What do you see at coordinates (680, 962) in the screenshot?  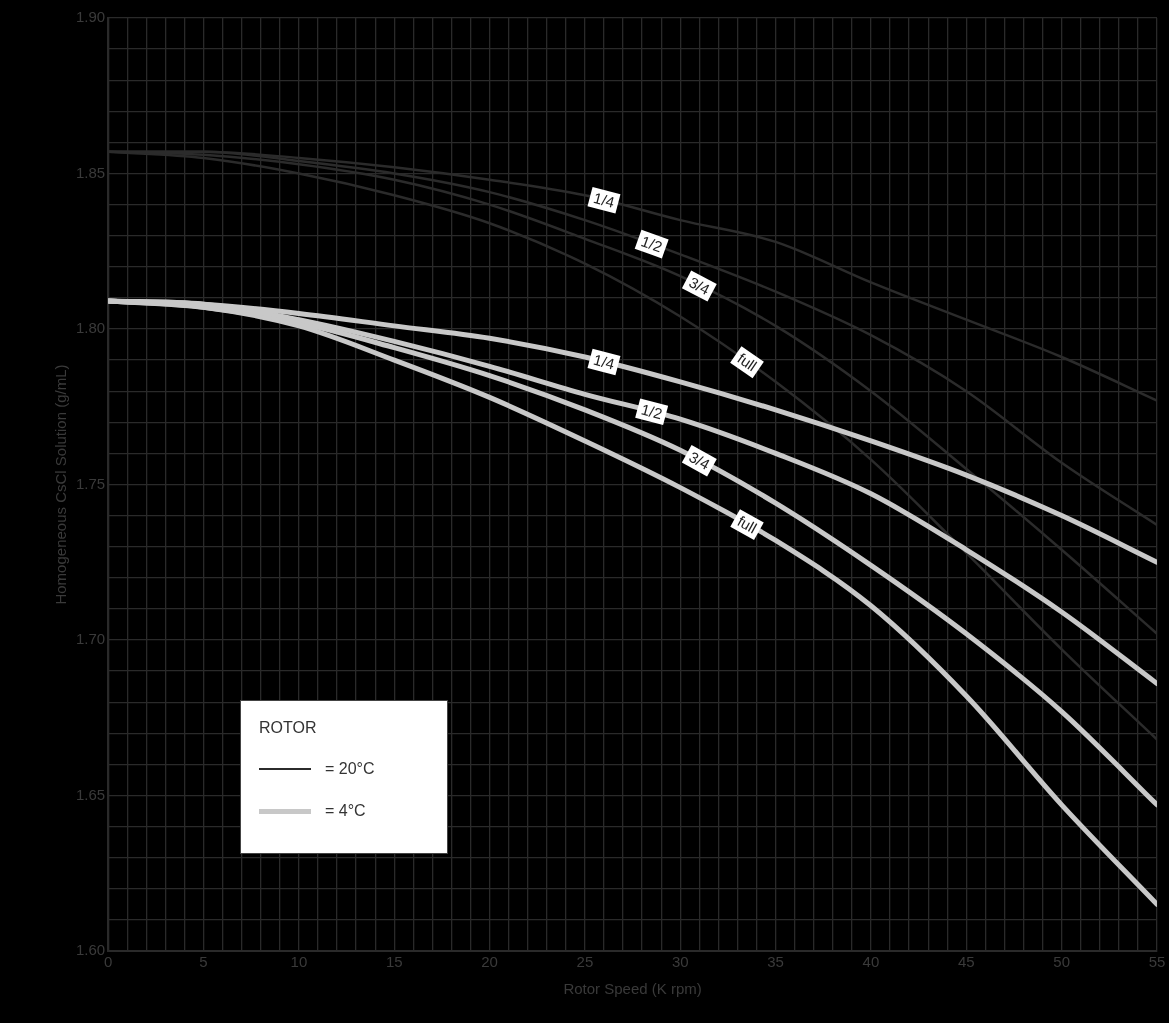 I see `x-tick-label: 30` at bounding box center [680, 962].